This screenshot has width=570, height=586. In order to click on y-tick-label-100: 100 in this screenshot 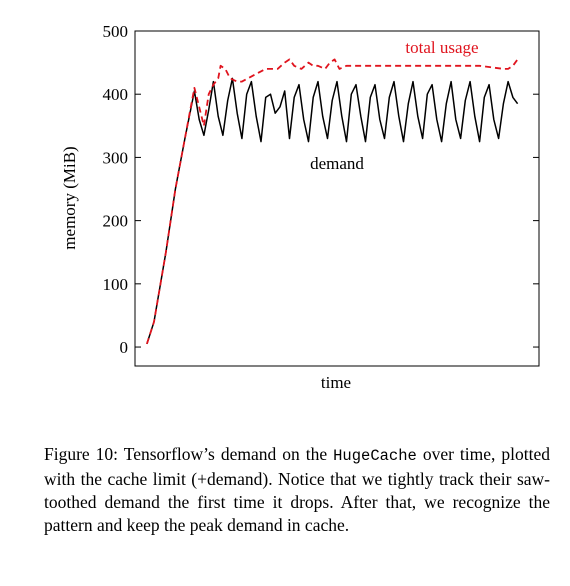, I will do `click(116, 284)`.